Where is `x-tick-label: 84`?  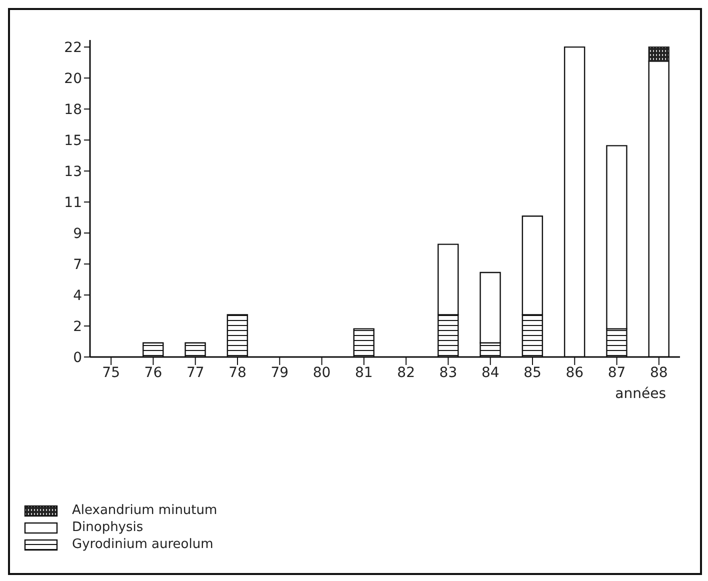
x-tick-label: 84 is located at coordinates (490, 372).